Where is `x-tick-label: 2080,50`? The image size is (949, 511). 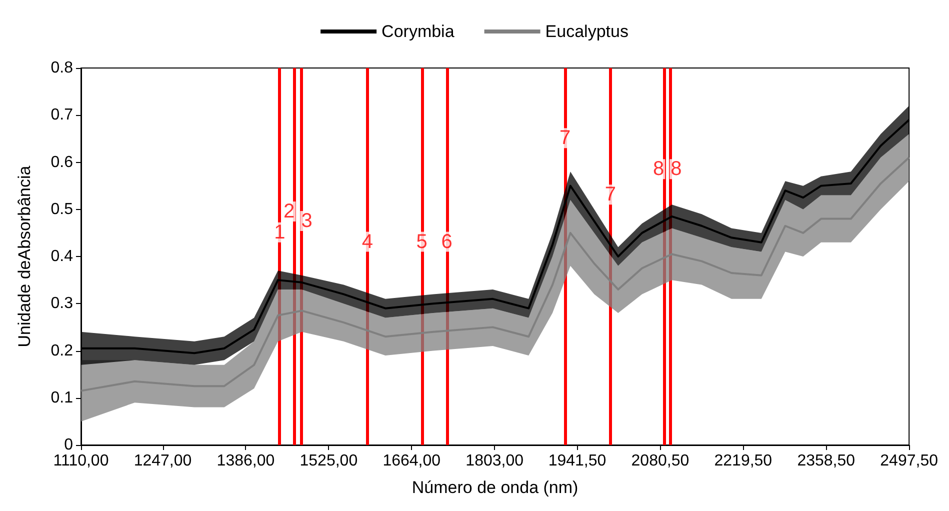 x-tick-label: 2080,50 is located at coordinates (660, 461).